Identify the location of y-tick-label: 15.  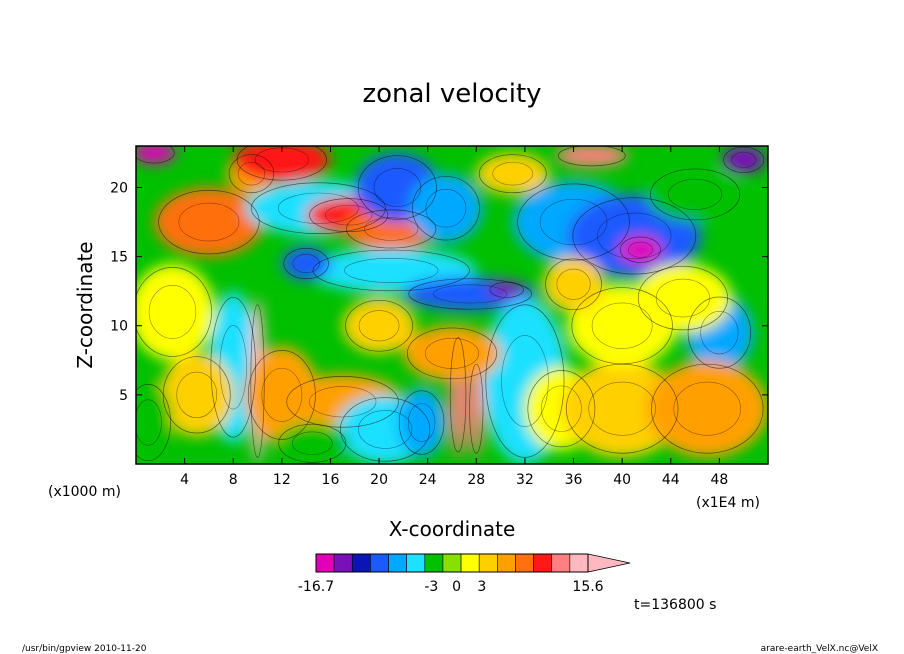
(119, 258).